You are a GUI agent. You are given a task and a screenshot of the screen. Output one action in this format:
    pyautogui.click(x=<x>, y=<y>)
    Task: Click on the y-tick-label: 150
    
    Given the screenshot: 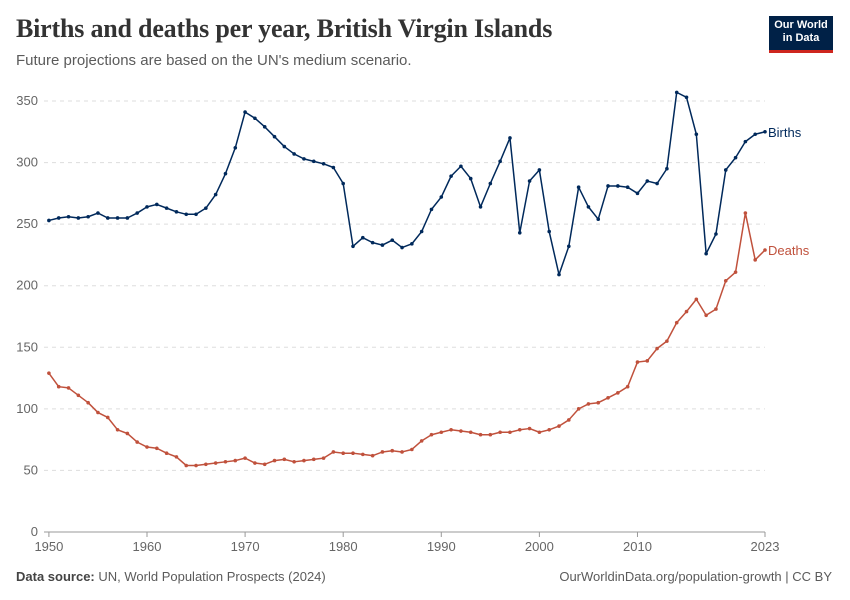 What is the action you would take?
    pyautogui.click(x=27, y=346)
    